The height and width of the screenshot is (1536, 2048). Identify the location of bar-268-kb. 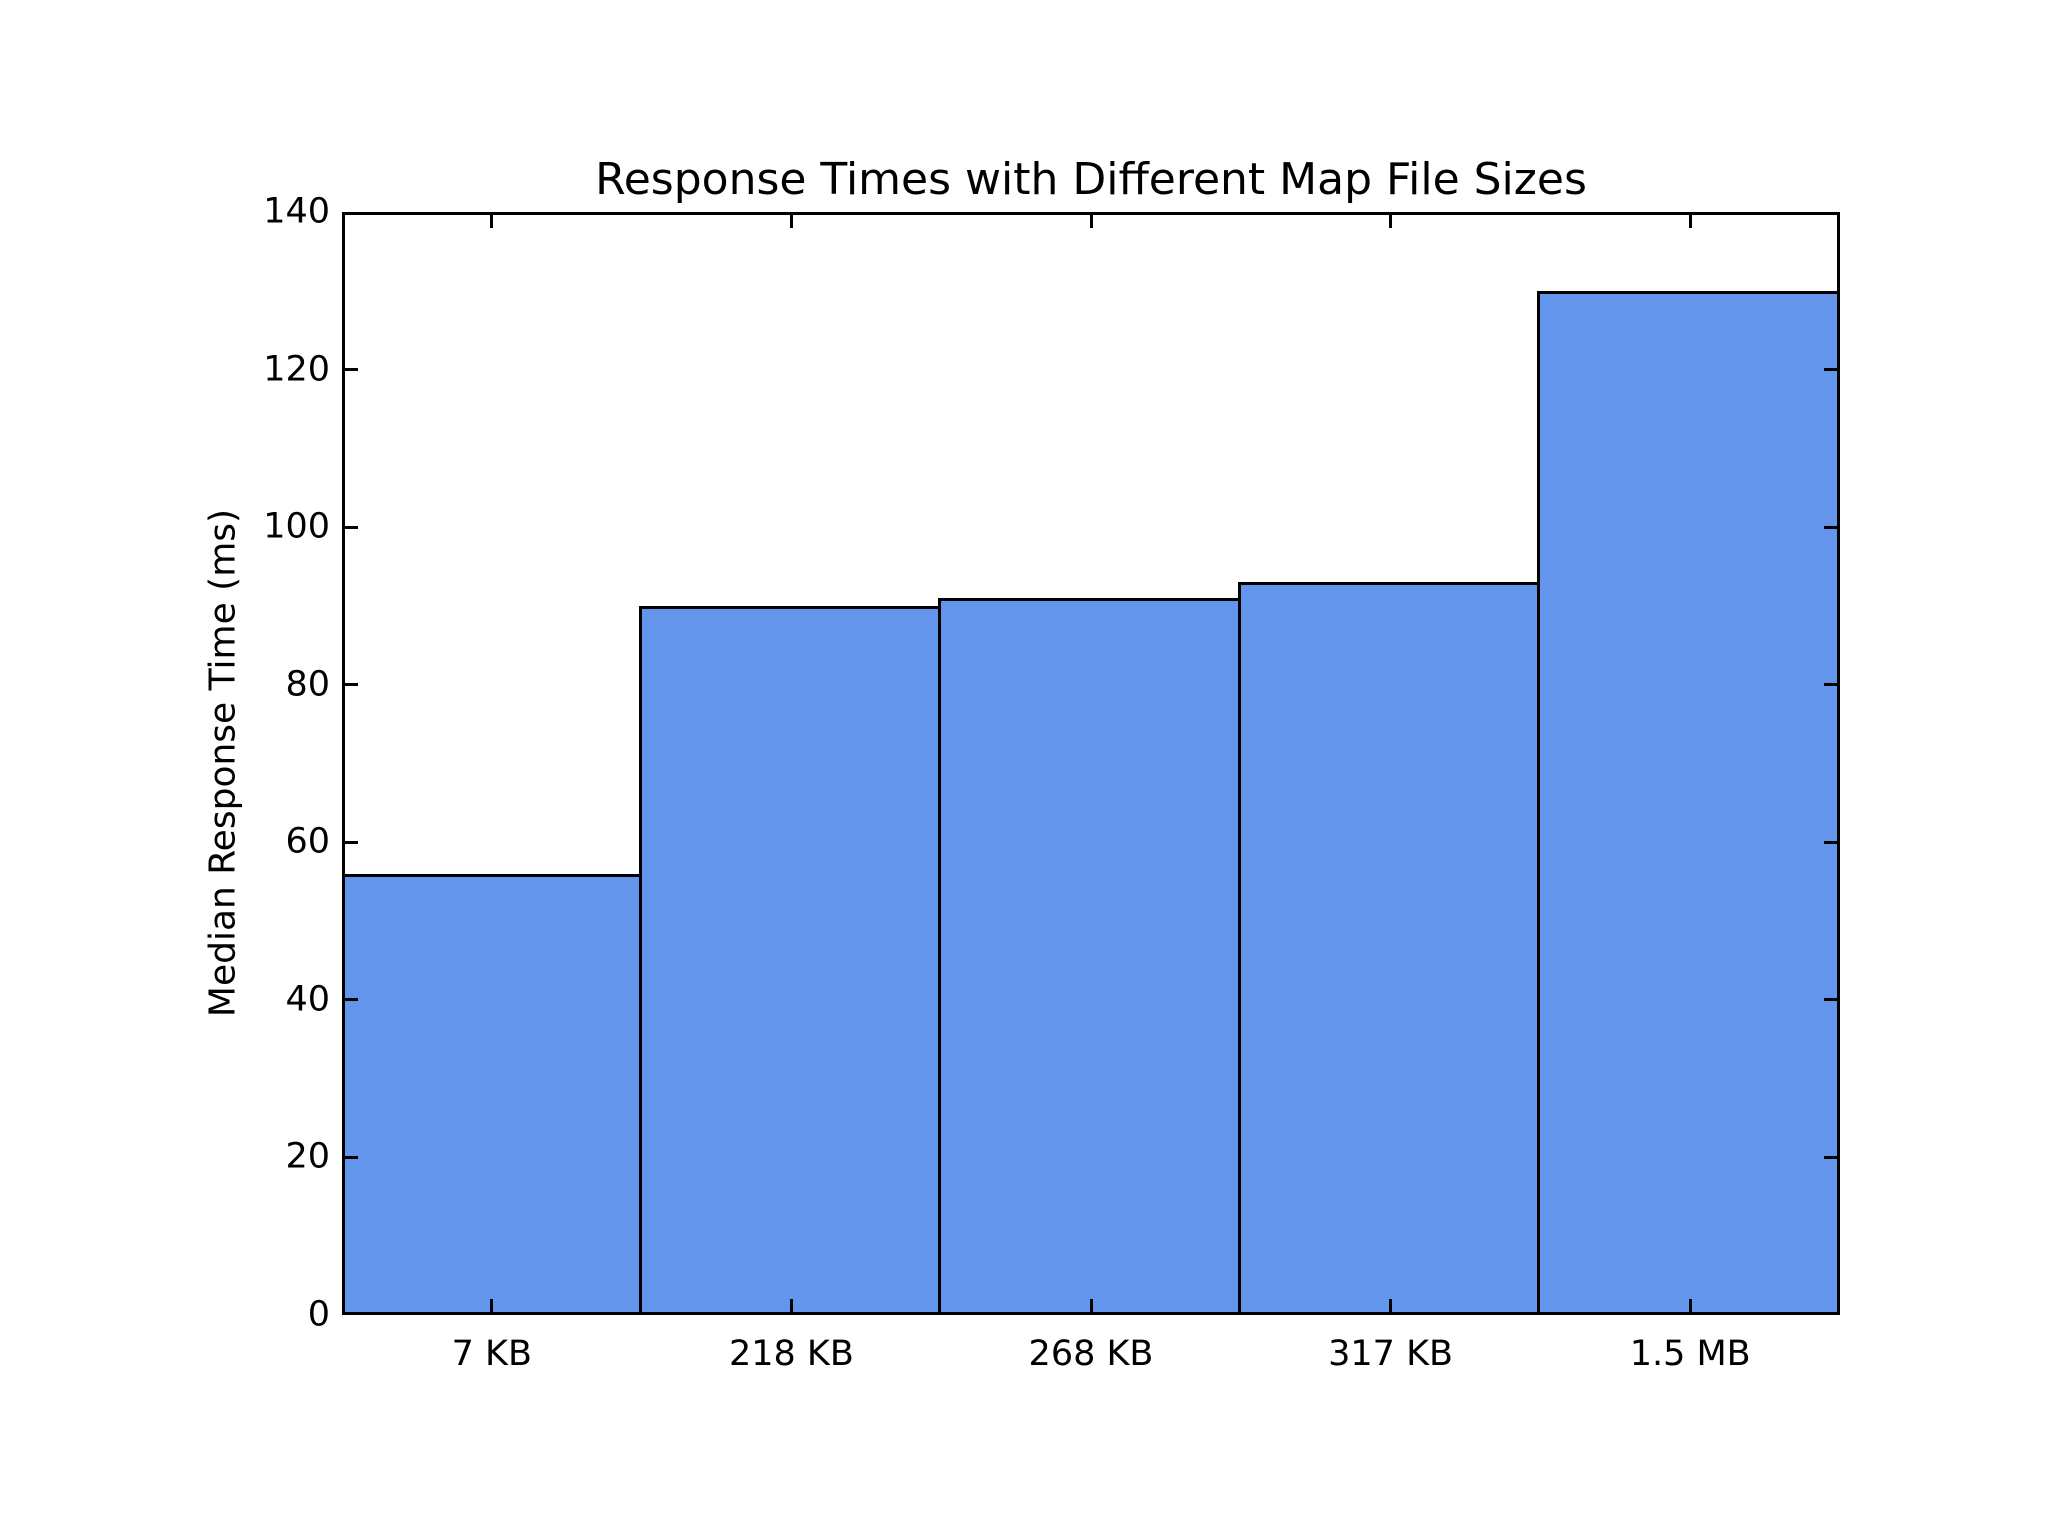
(1089, 956).